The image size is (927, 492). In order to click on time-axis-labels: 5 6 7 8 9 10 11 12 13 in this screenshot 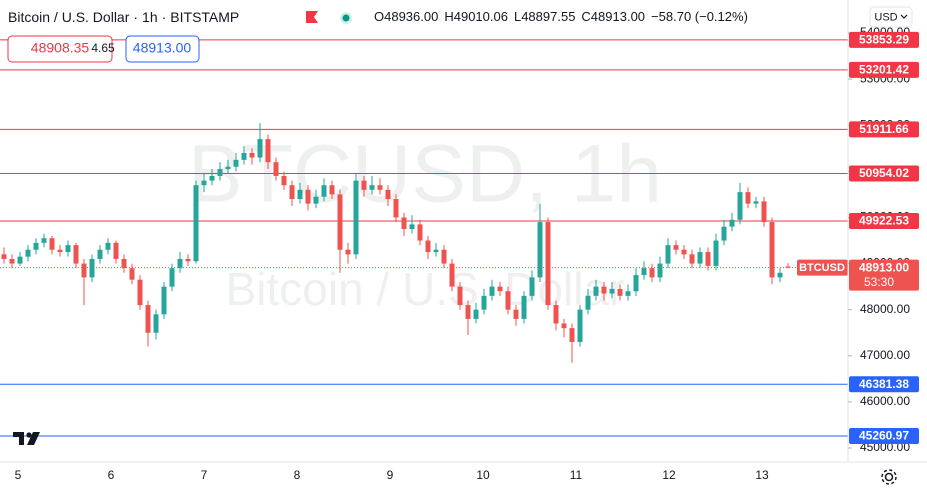, I will do `click(392, 475)`.